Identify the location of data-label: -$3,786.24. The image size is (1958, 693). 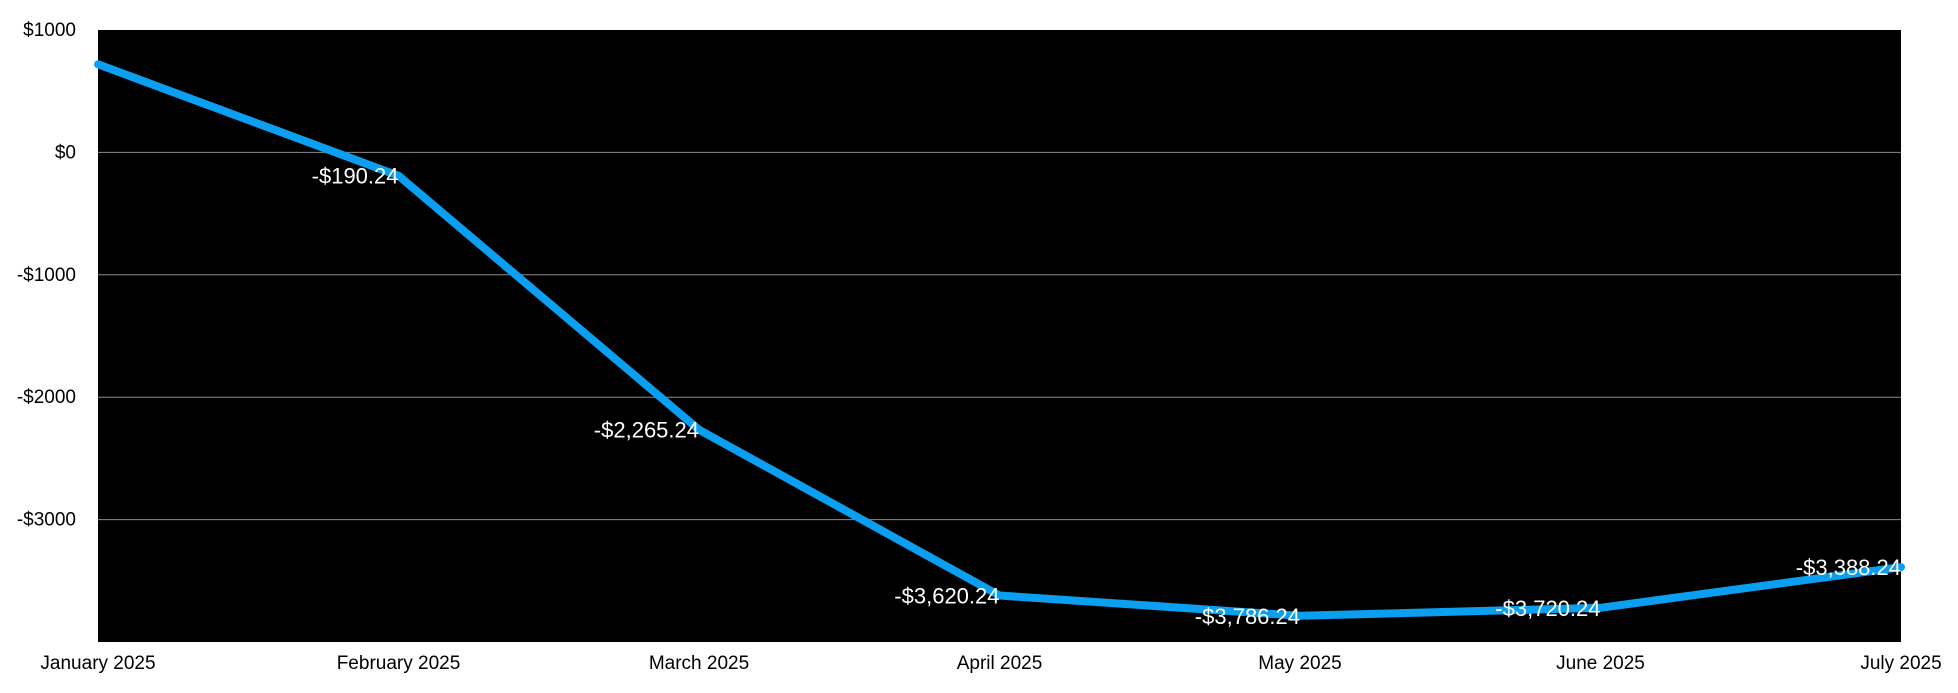
(1247, 616).